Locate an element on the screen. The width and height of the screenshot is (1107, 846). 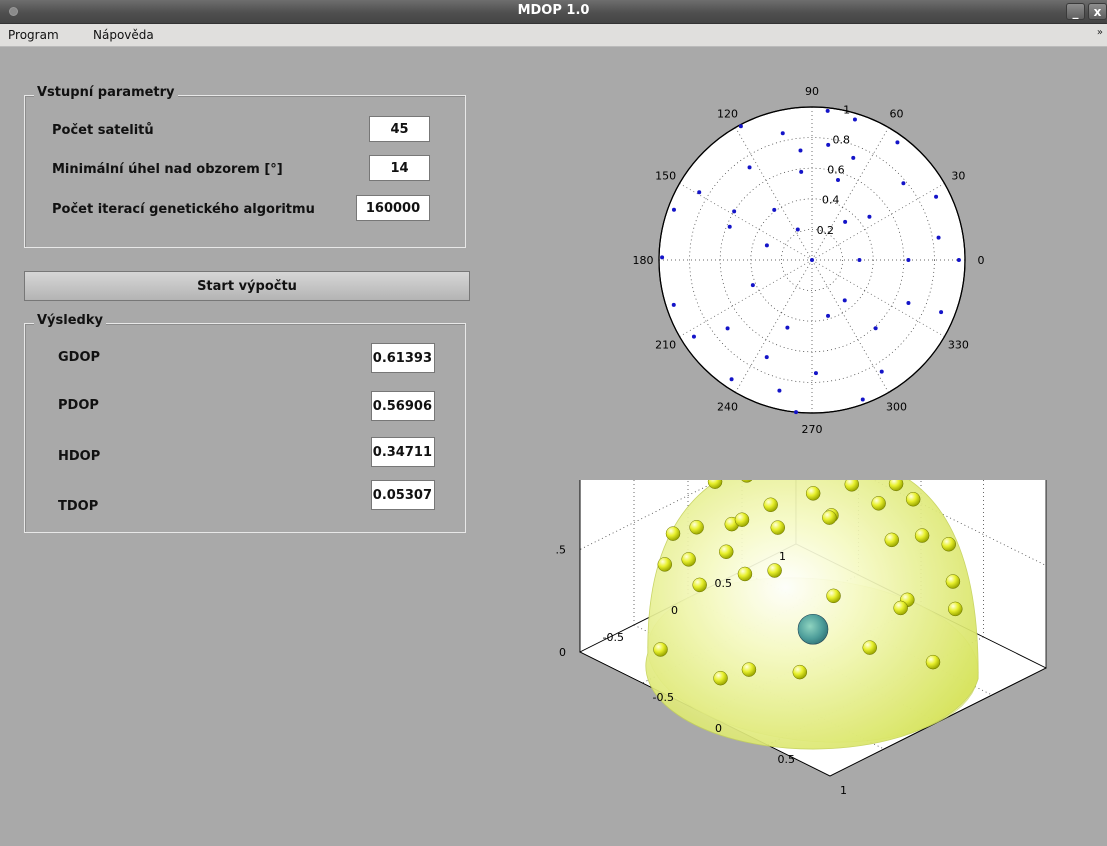
polar-radius-label: 0.6 is located at coordinates (836, 170).